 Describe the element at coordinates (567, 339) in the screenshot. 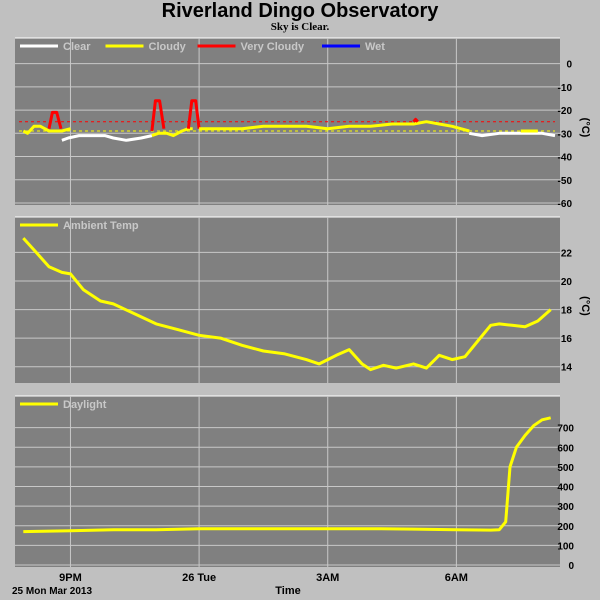

I see `y-tick-label: 16` at that location.